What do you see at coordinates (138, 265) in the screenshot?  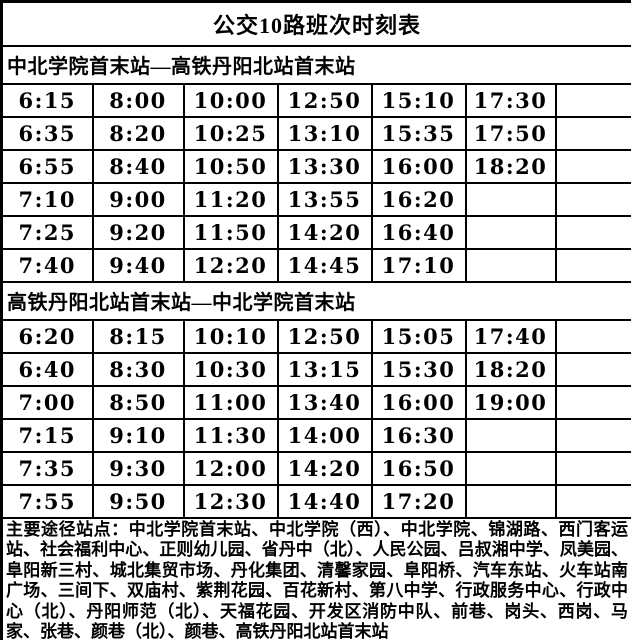 I see `time-cell: 9:40` at bounding box center [138, 265].